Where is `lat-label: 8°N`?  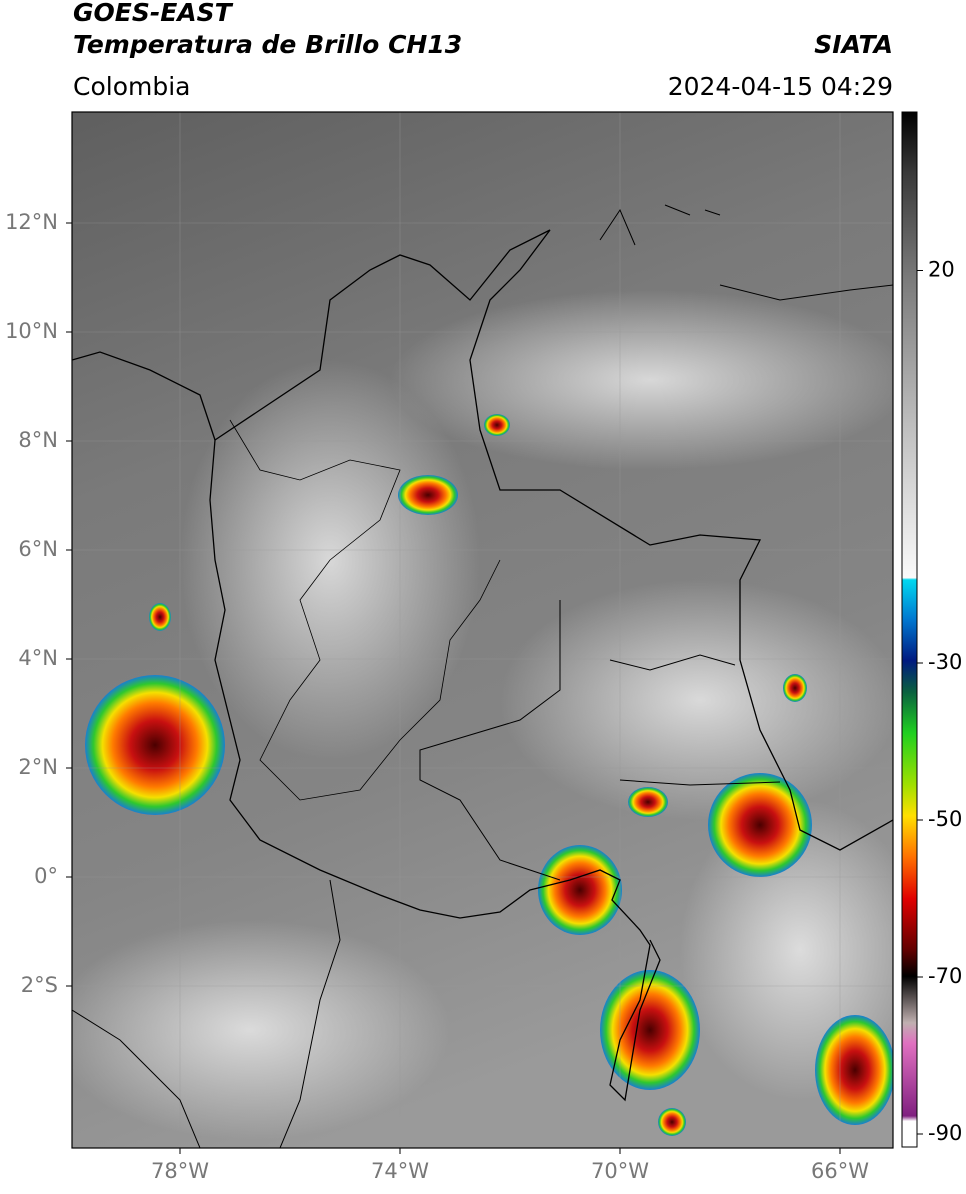 lat-label: 8°N is located at coordinates (38, 440).